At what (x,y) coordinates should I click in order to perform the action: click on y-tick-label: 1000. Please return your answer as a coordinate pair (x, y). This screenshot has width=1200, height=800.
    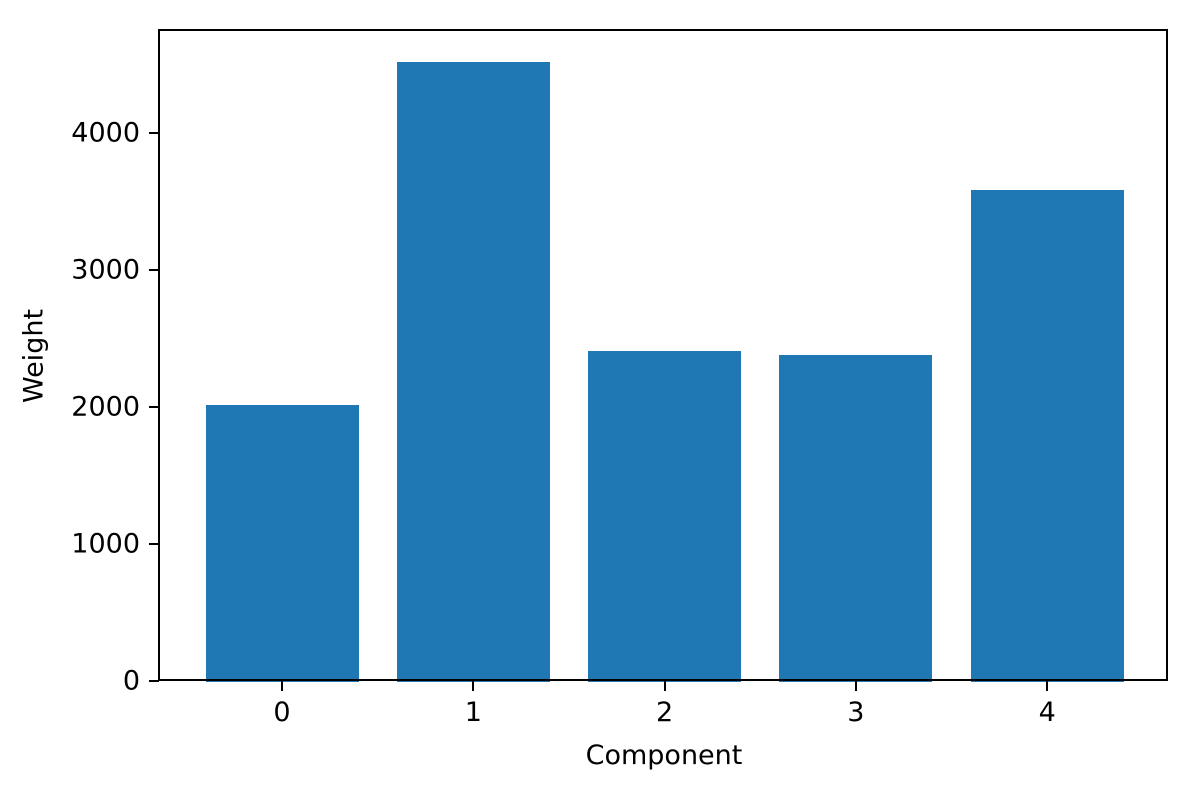
    Looking at the image, I should click on (105, 544).